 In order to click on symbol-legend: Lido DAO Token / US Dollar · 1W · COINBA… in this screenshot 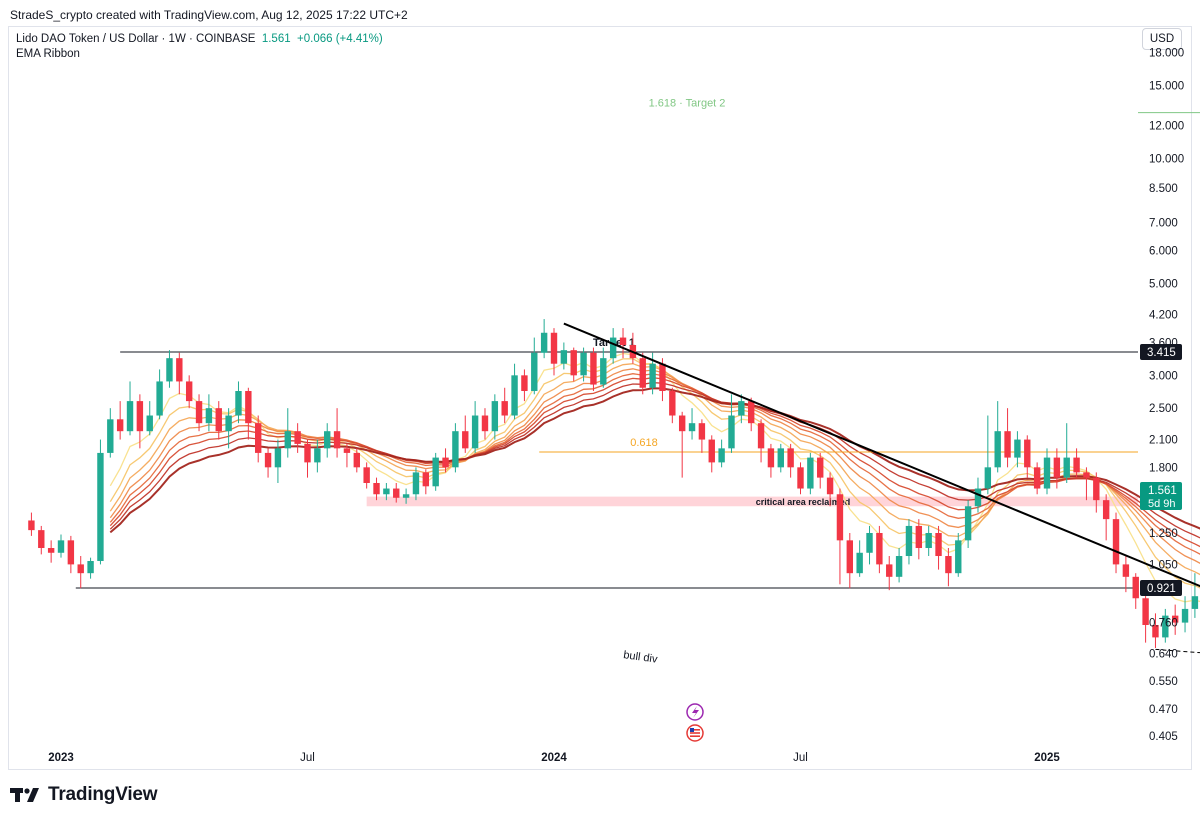, I will do `click(199, 39)`.